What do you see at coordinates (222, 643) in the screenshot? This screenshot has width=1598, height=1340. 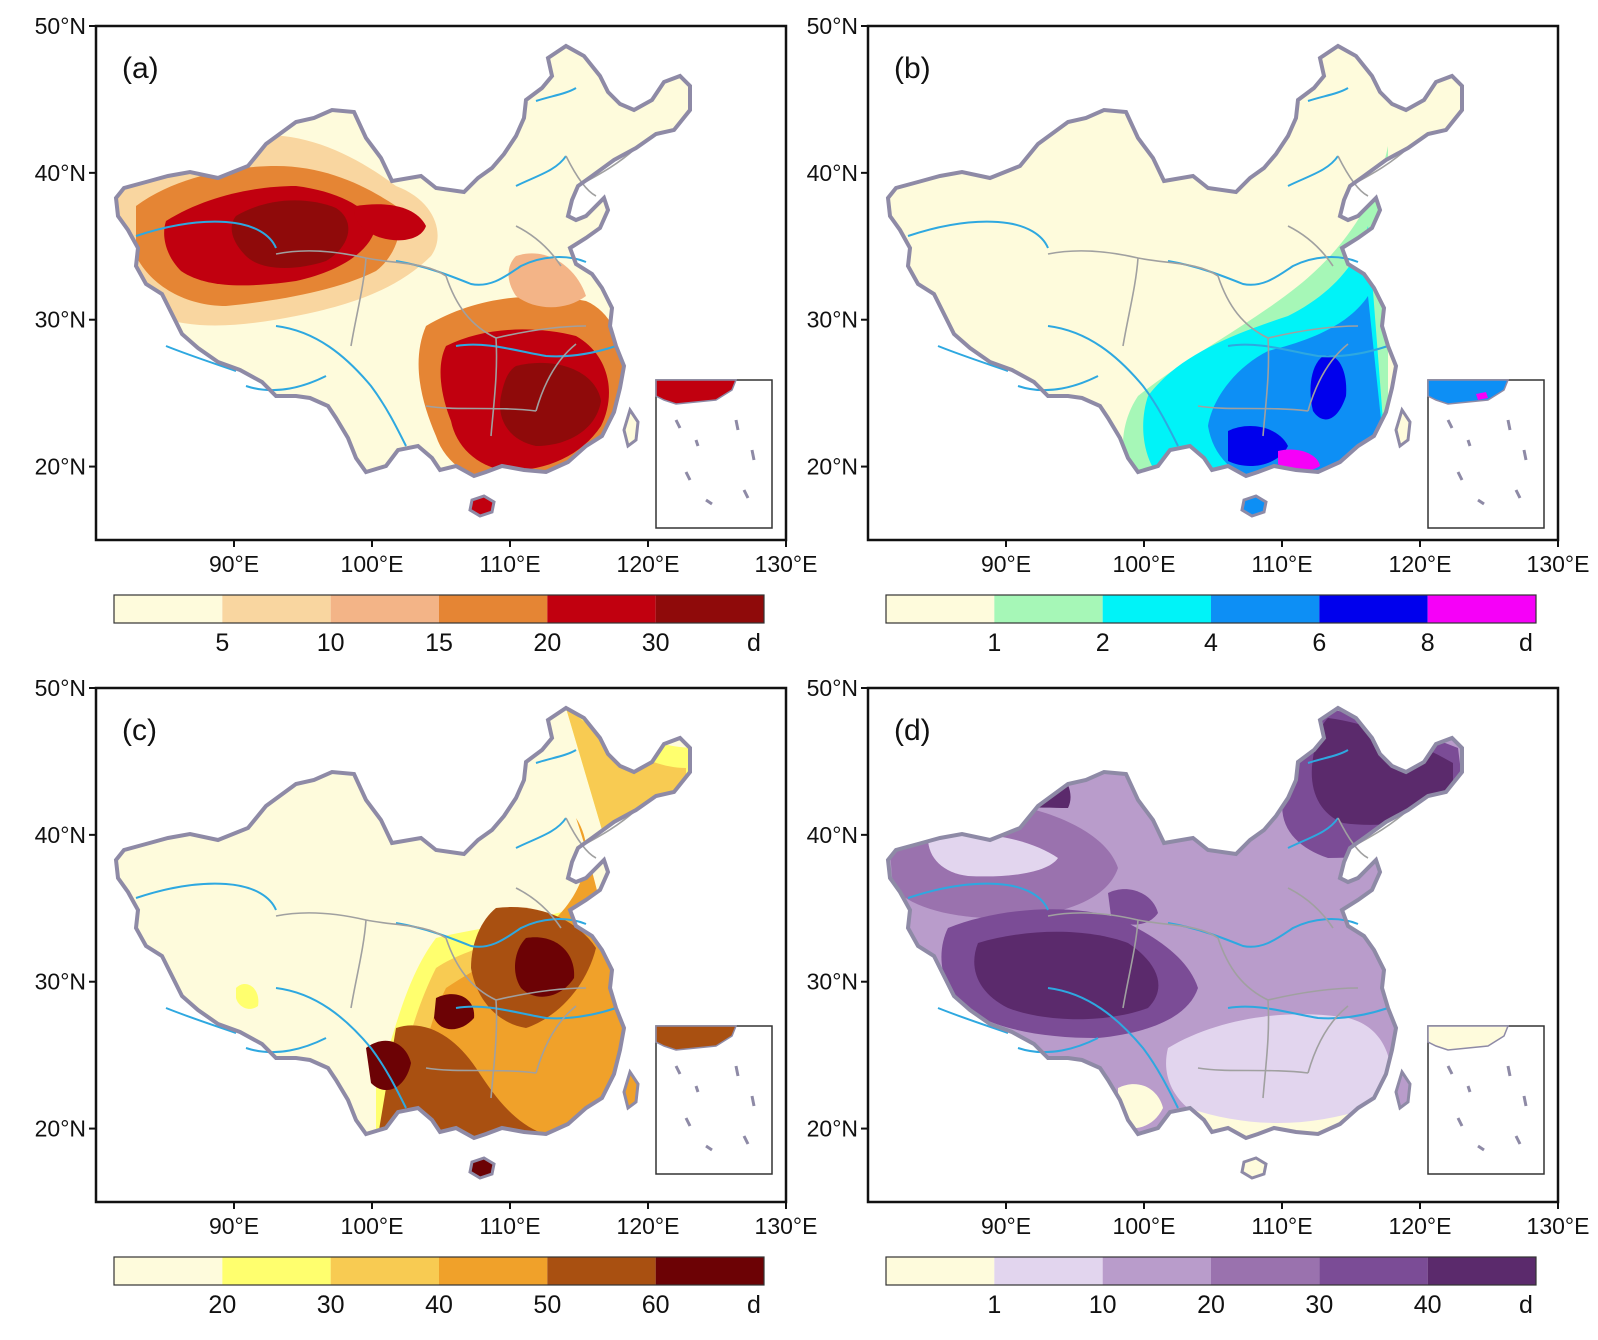 I see `colorbar-label: 5` at bounding box center [222, 643].